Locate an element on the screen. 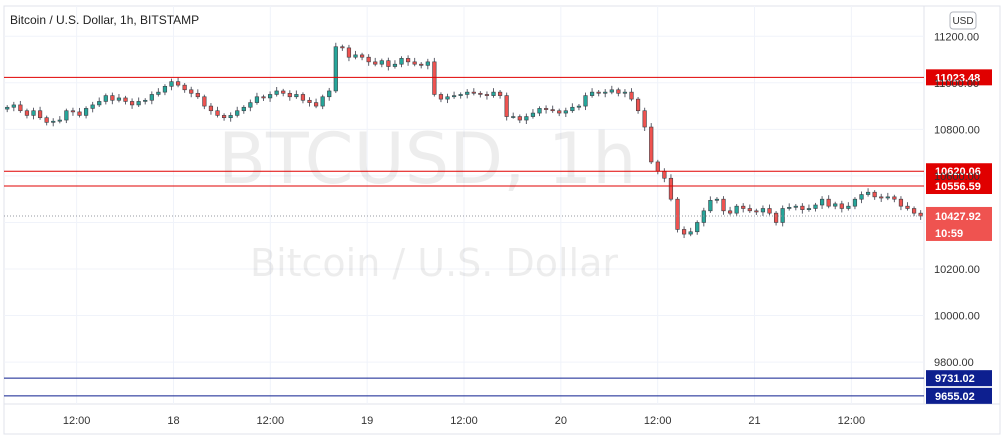  currency-label: USD is located at coordinates (962, 21).